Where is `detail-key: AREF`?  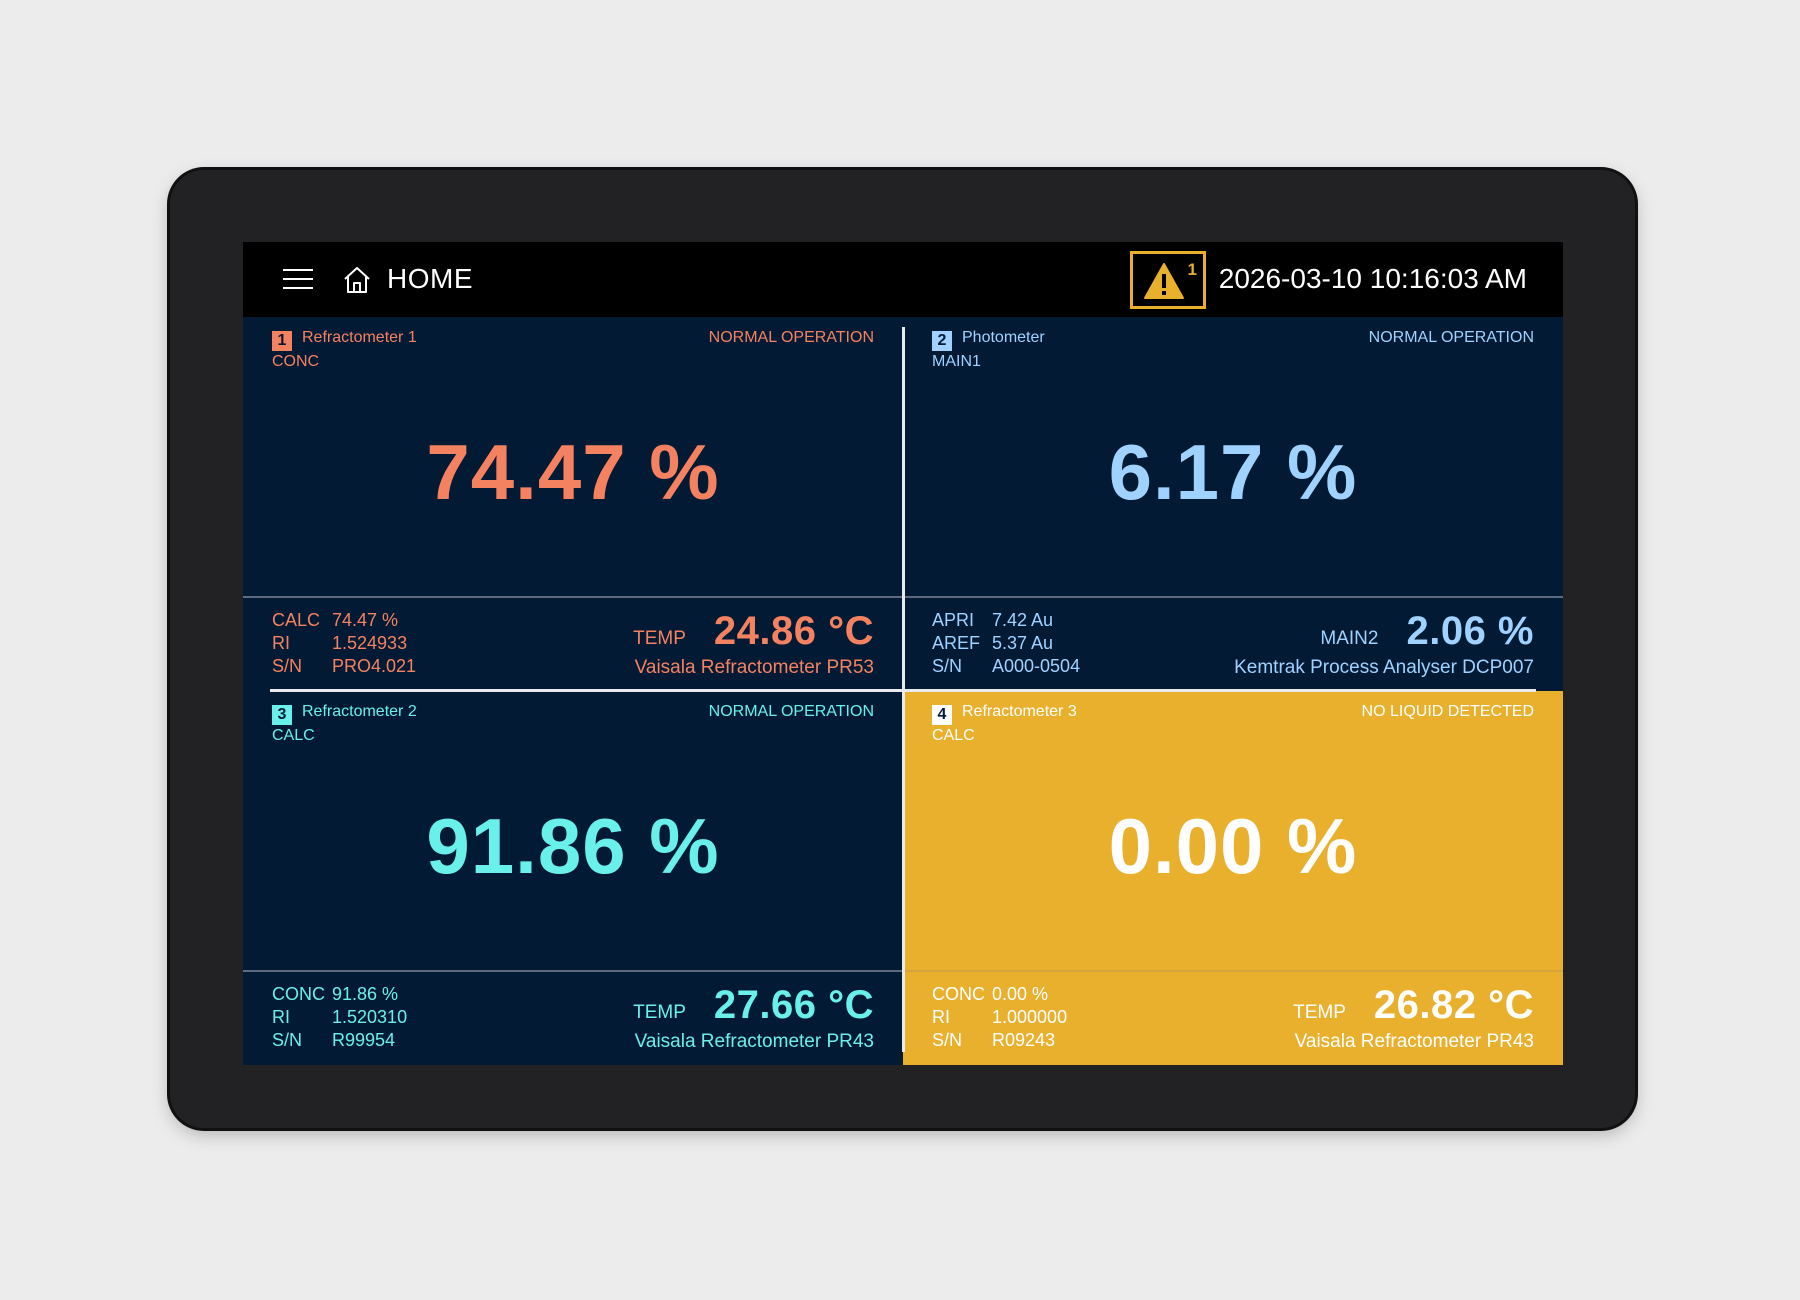
detail-key: AREF is located at coordinates (956, 643).